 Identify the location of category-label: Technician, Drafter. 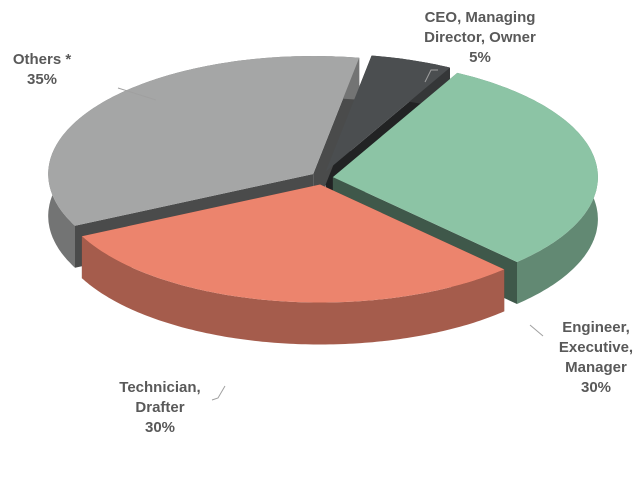
(160, 397).